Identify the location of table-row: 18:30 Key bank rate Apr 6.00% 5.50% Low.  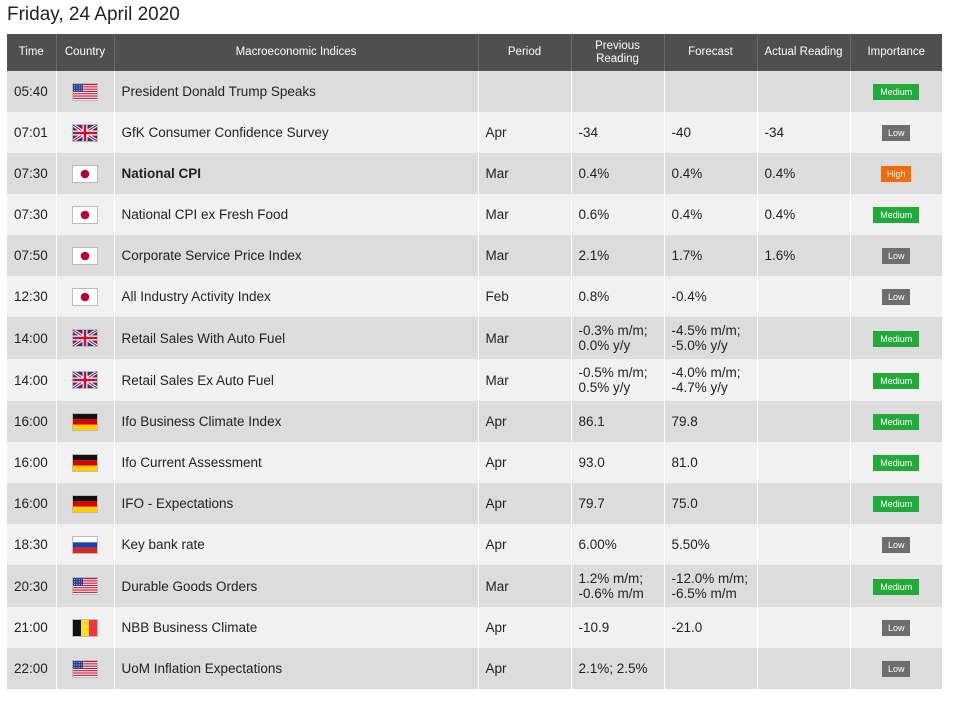
(474, 544).